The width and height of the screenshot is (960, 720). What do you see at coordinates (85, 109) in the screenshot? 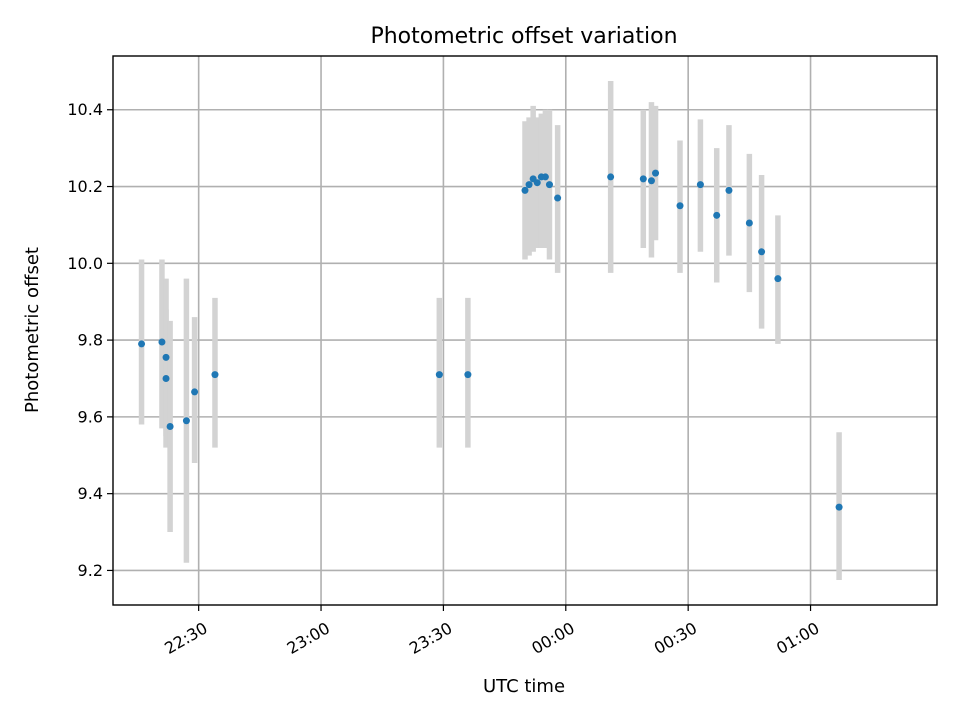
I see `y-tick-label: 10.4` at bounding box center [85, 109].